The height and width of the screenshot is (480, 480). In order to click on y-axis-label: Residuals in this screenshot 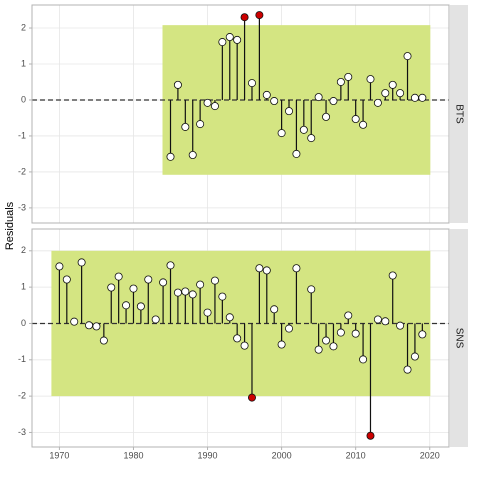, I will do `click(10, 225)`.